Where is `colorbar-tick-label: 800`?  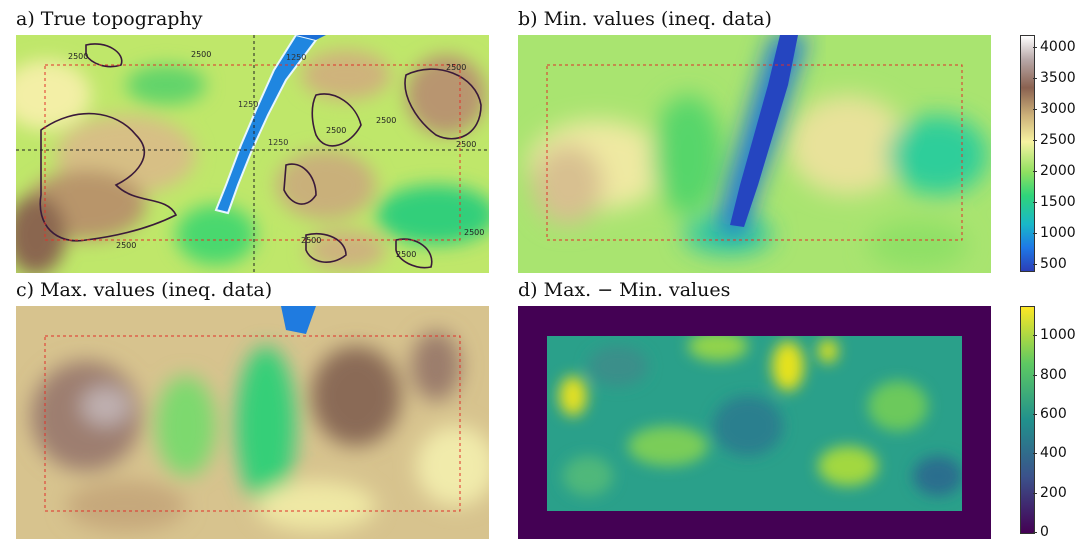 colorbar-tick-label: 800 is located at coordinates (1050, 374).